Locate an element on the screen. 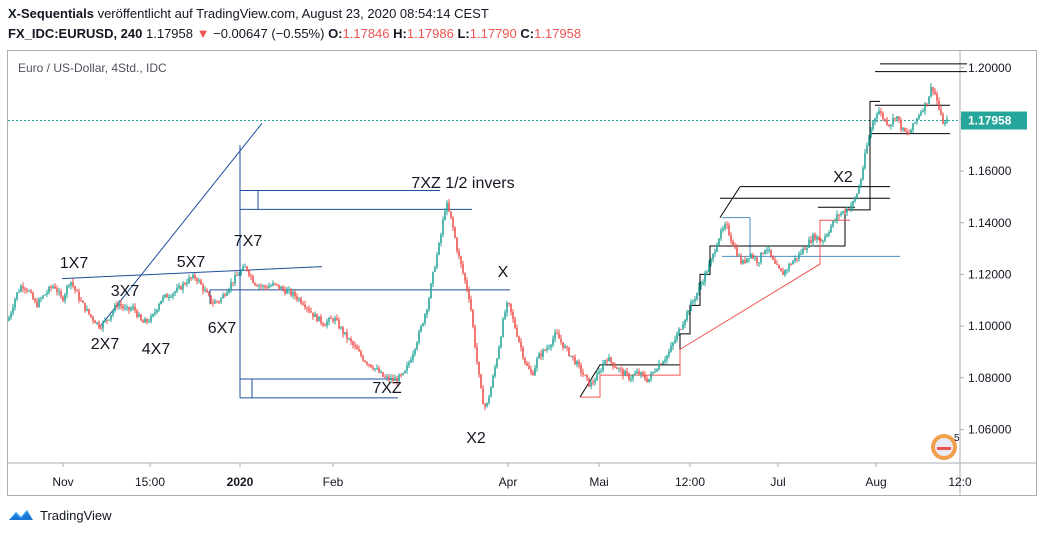 This screenshot has width=1044, height=535. y-tick-label: 1.12000 is located at coordinates (990, 274).